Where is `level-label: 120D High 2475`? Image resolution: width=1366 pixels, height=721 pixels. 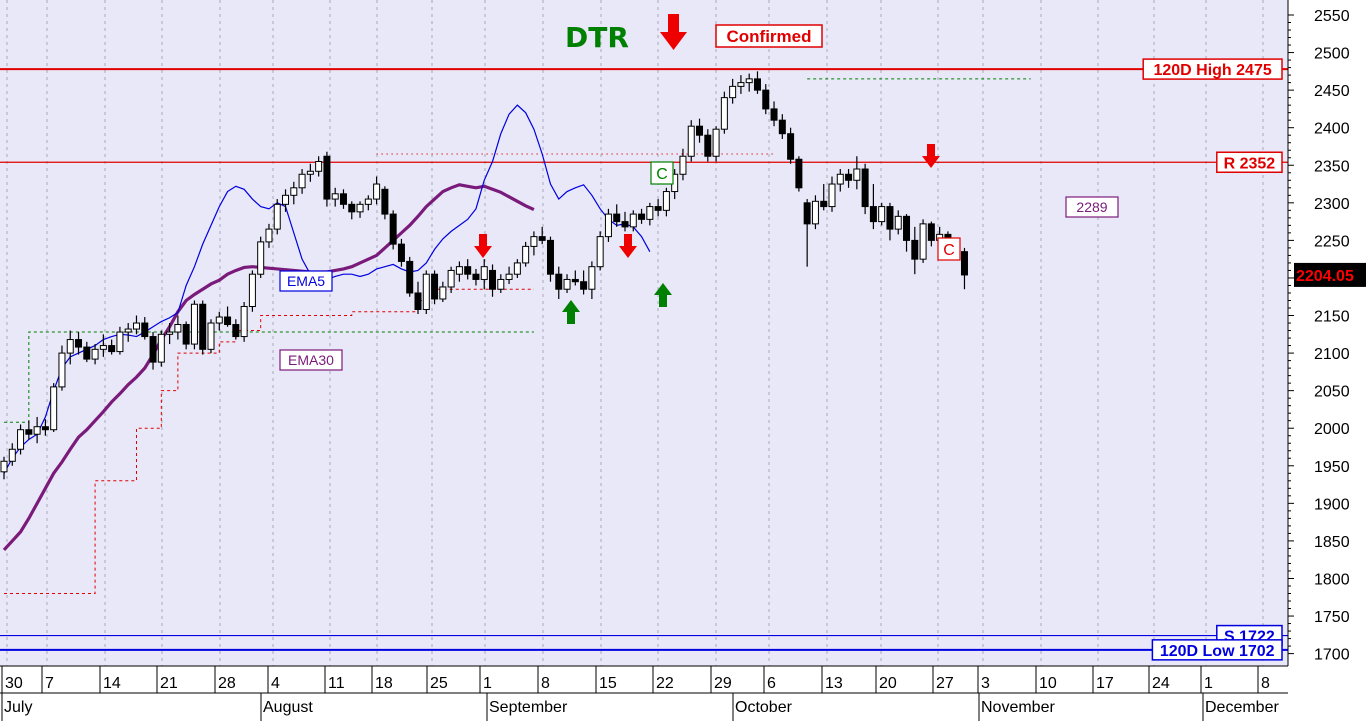 level-label: 120D High 2475 is located at coordinates (1212, 70).